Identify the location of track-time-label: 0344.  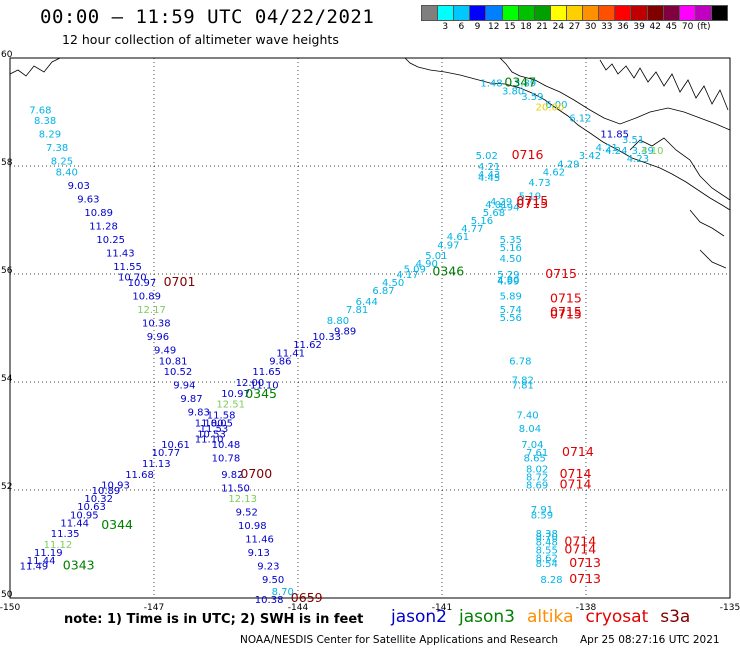
(117, 524).